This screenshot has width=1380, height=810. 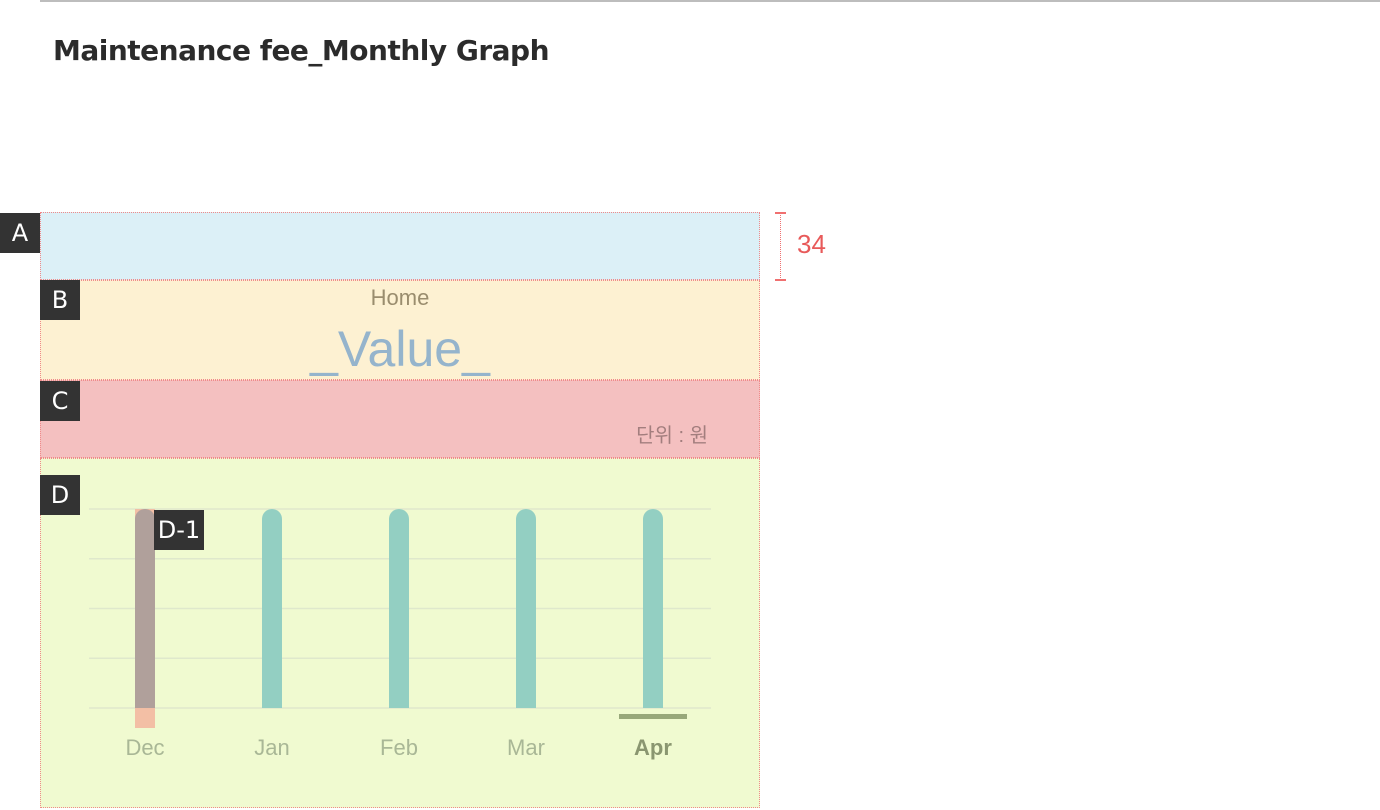 What do you see at coordinates (271, 747) in the screenshot?
I see `month-label-jan: Jan` at bounding box center [271, 747].